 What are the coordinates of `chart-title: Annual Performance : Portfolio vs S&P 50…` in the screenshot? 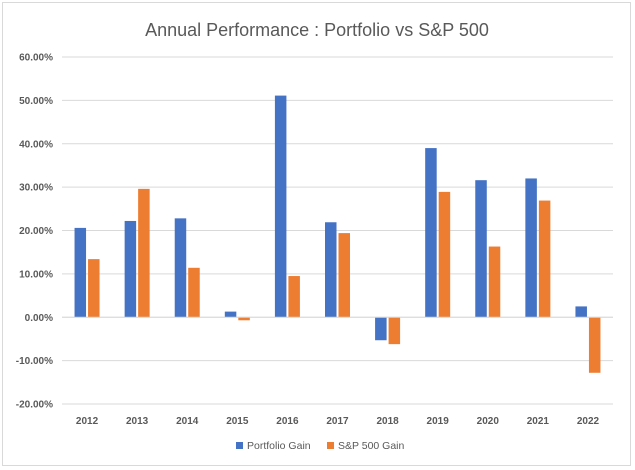 It's located at (317, 30).